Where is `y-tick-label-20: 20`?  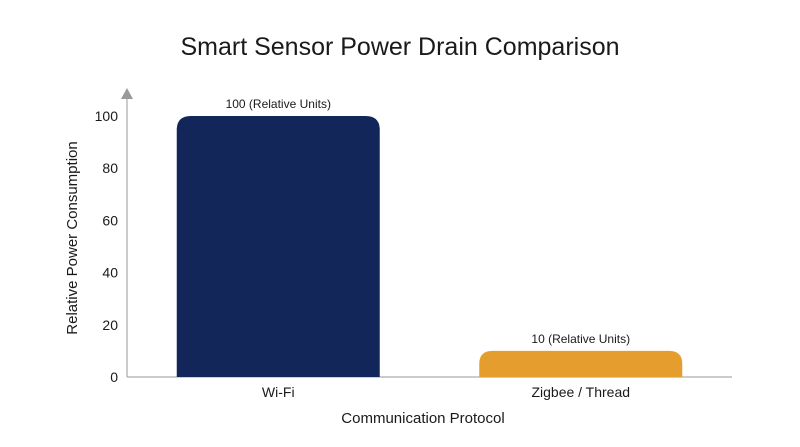
y-tick-label-20: 20 is located at coordinates (110, 325).